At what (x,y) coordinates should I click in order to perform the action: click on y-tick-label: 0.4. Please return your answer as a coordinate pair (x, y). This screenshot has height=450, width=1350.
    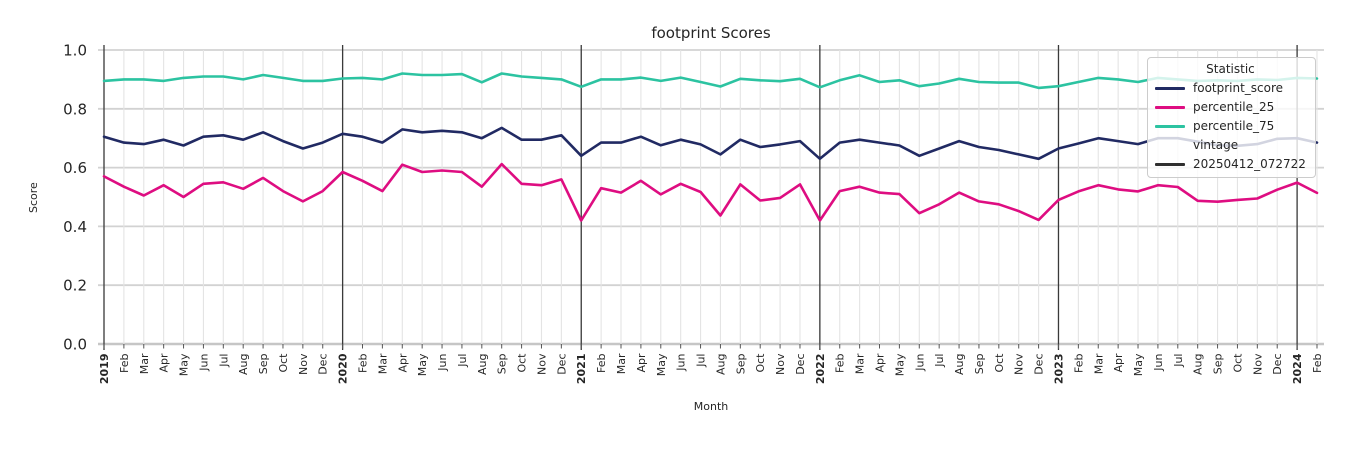
    Looking at the image, I should click on (75, 227).